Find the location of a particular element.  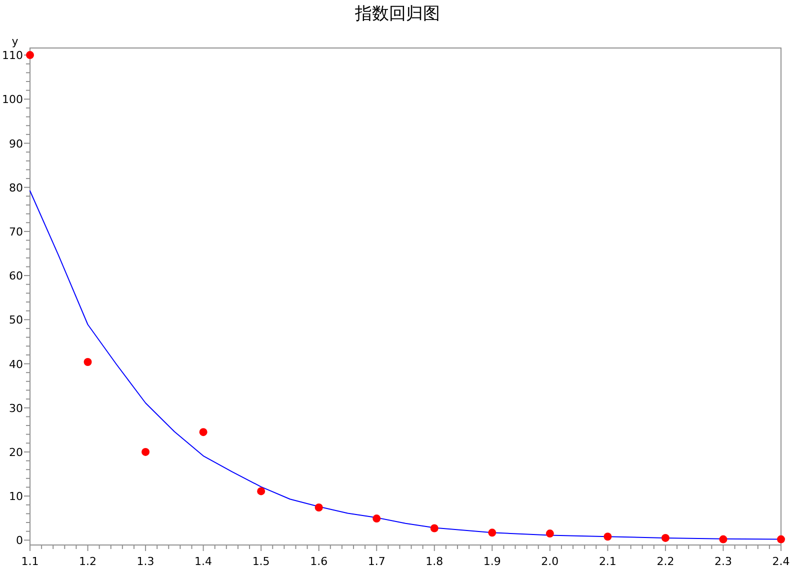

y-tick-label: 50 is located at coordinates (16, 320).